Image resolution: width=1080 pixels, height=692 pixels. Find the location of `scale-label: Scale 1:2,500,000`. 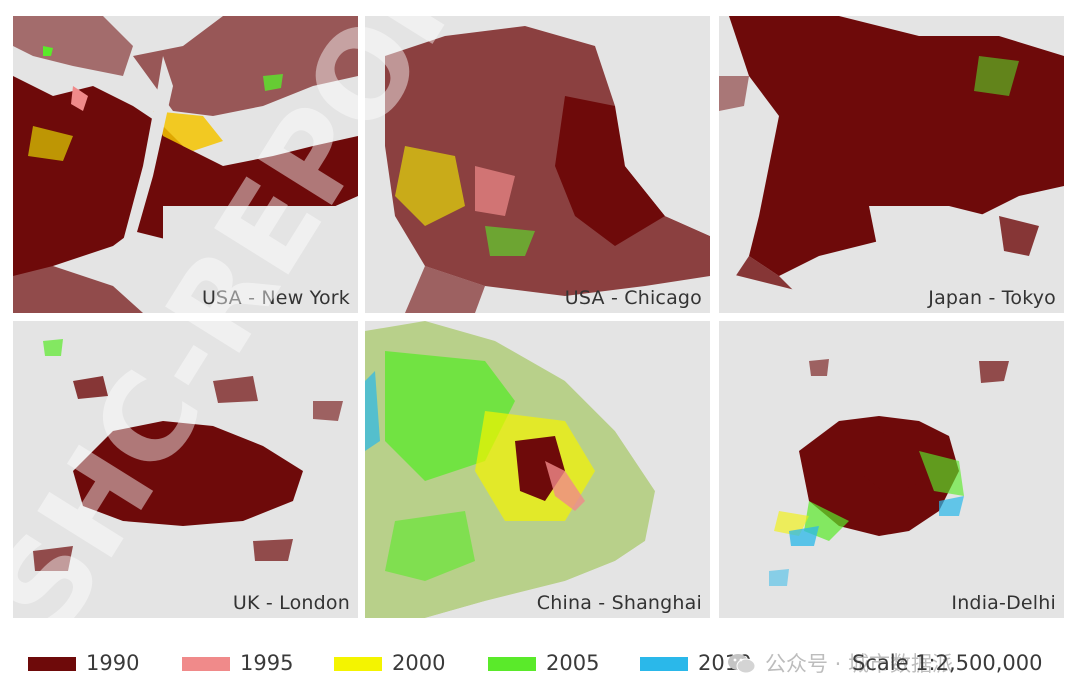

scale-label: Scale 1:2,500,000 is located at coordinates (947, 663).